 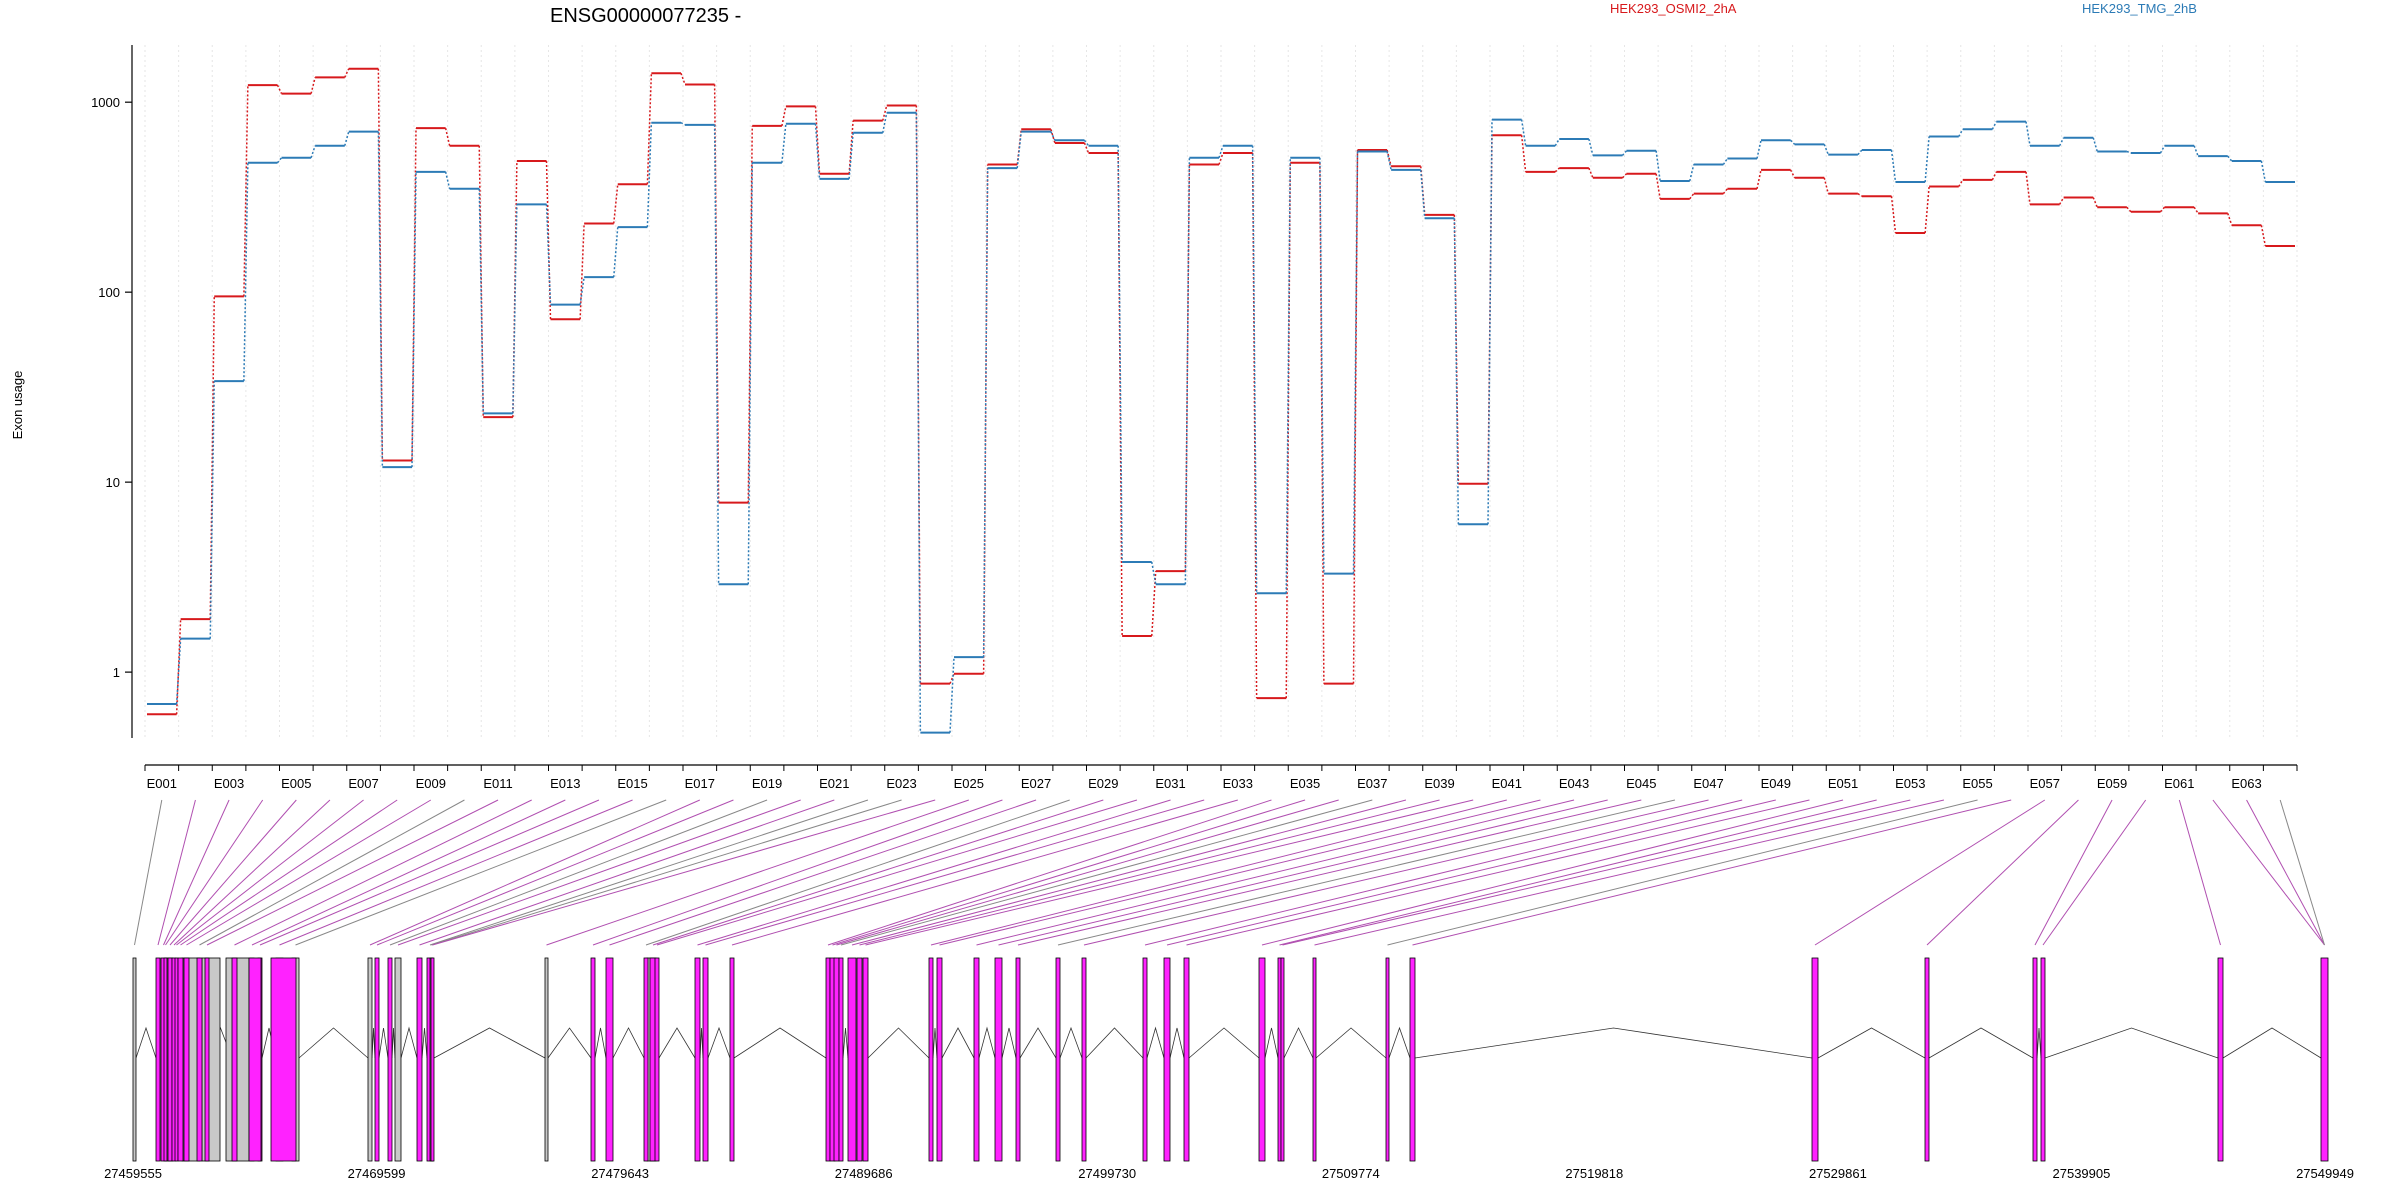 What do you see at coordinates (2139, 8) in the screenshot?
I see `legend-series-tmg: HEK293_TMG_2hB` at bounding box center [2139, 8].